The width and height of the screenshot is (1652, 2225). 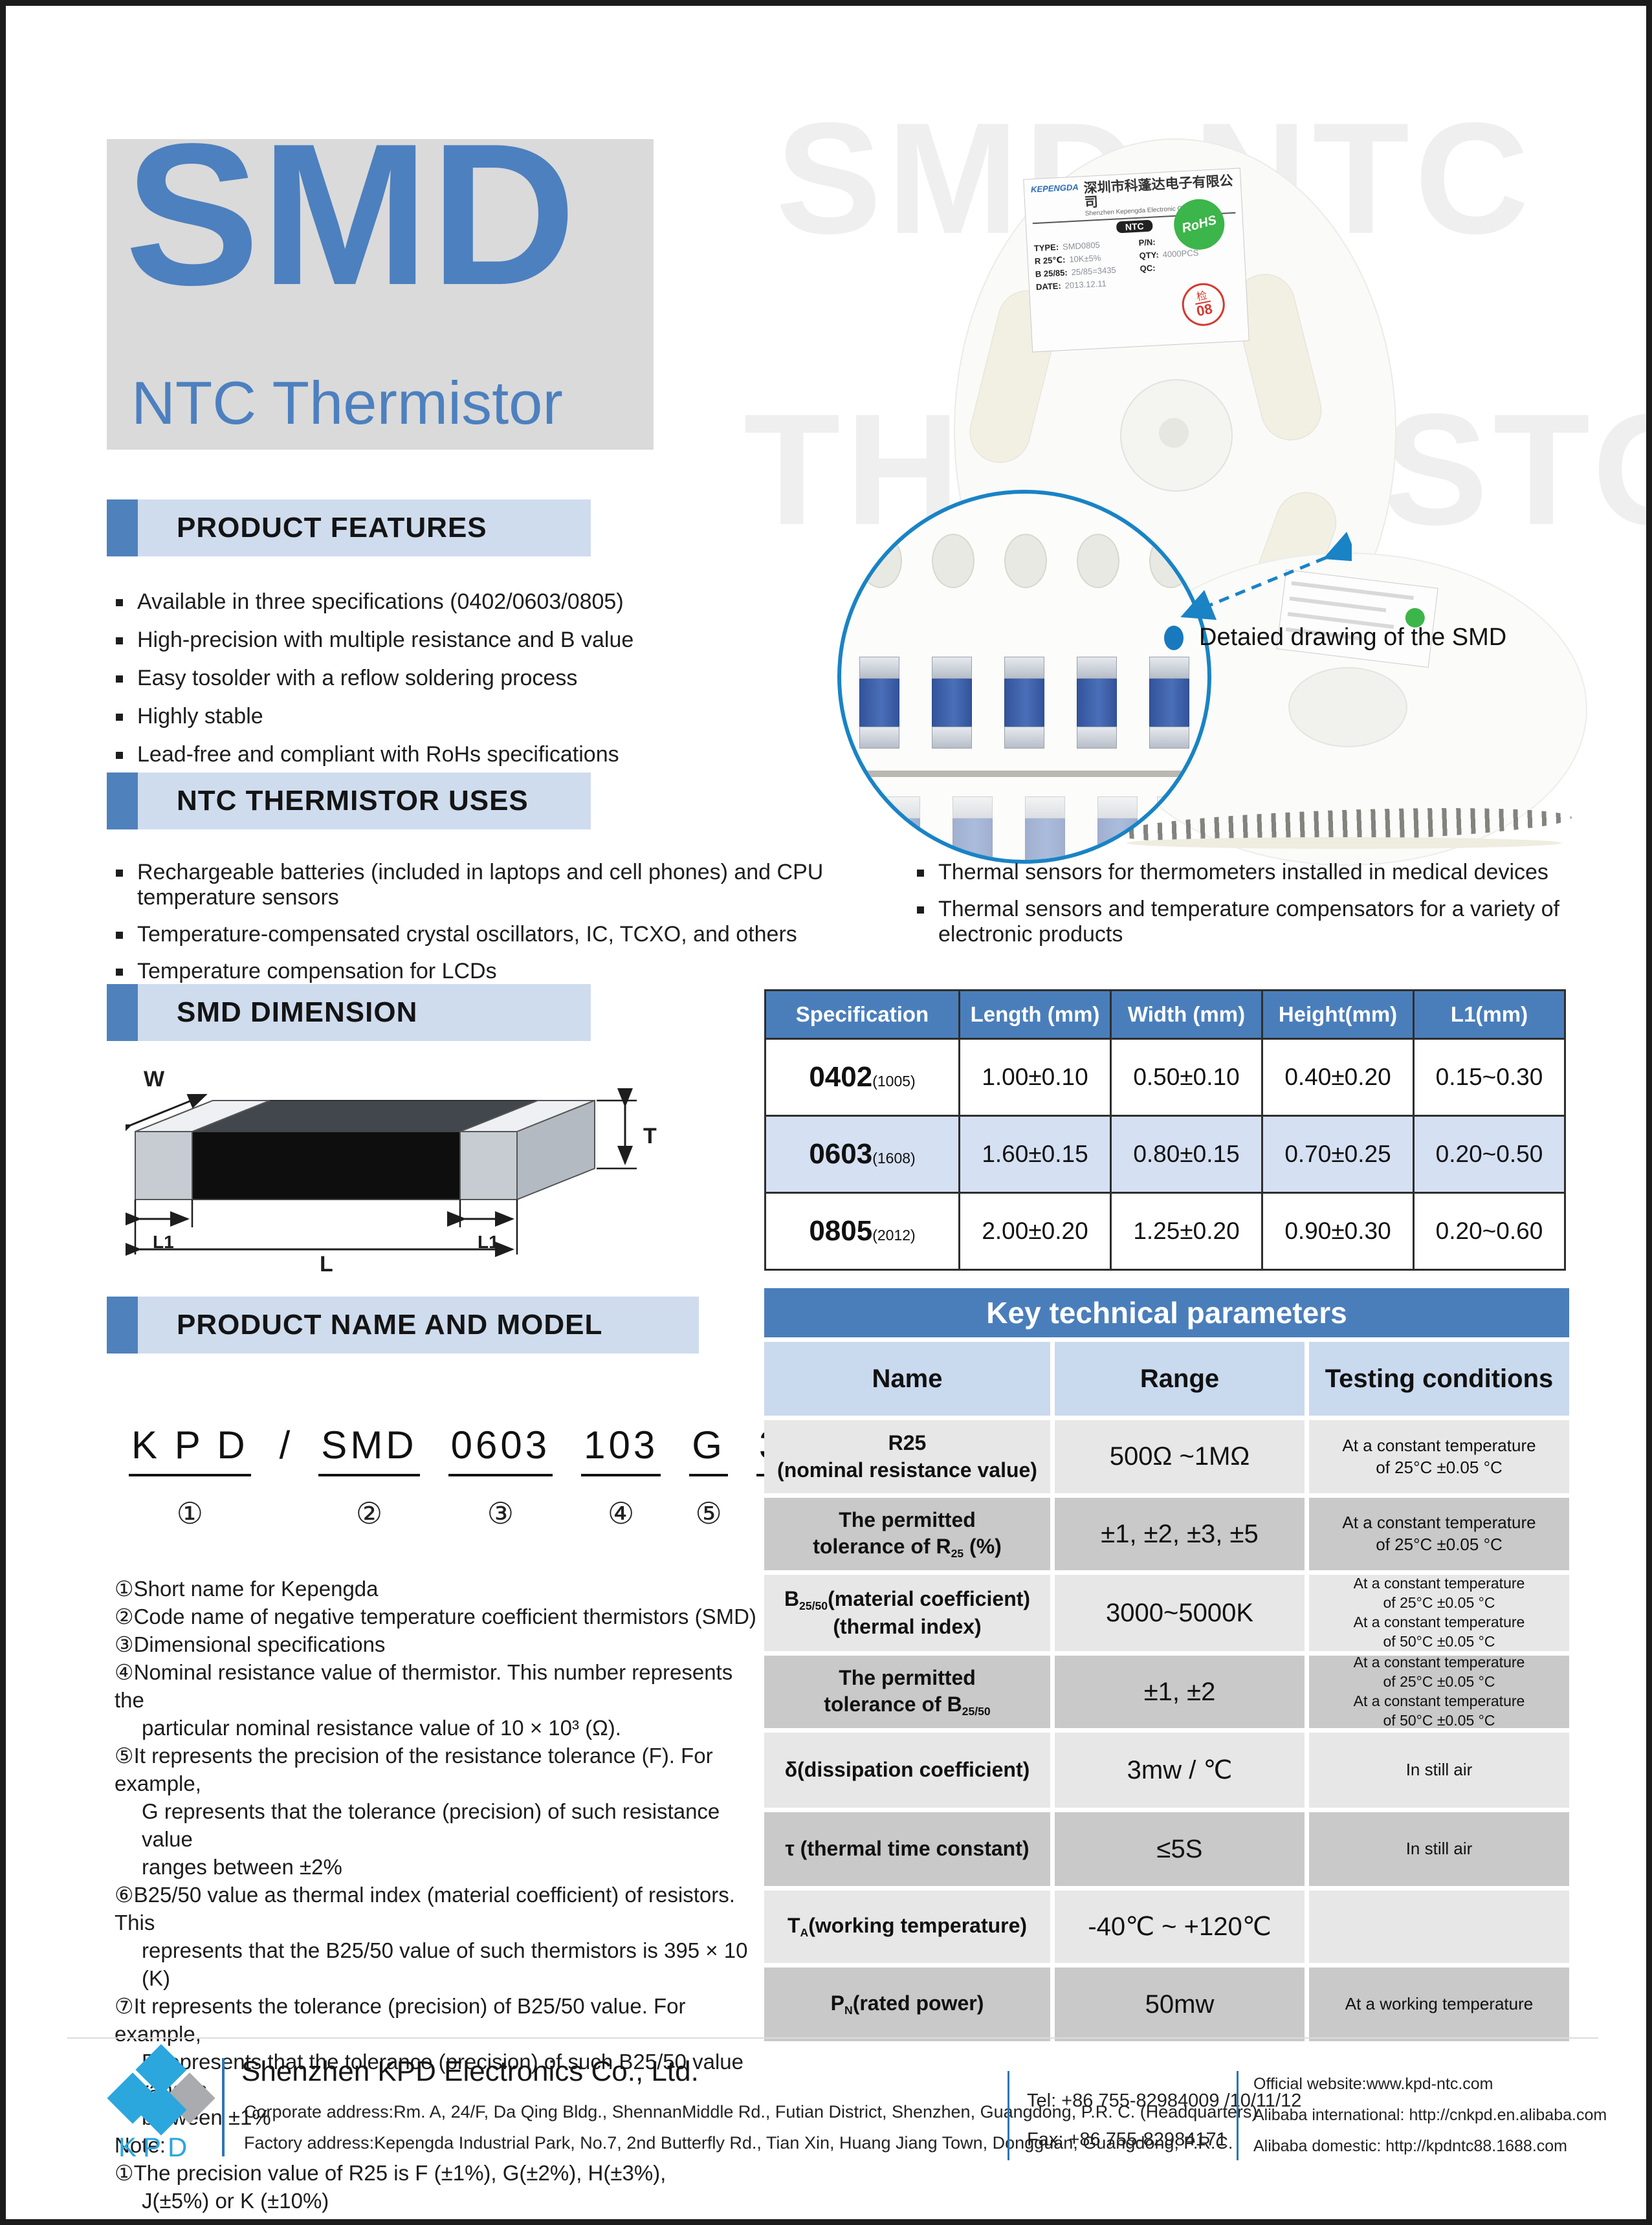 I want to click on model-segment-text: 103, so click(x=621, y=1449).